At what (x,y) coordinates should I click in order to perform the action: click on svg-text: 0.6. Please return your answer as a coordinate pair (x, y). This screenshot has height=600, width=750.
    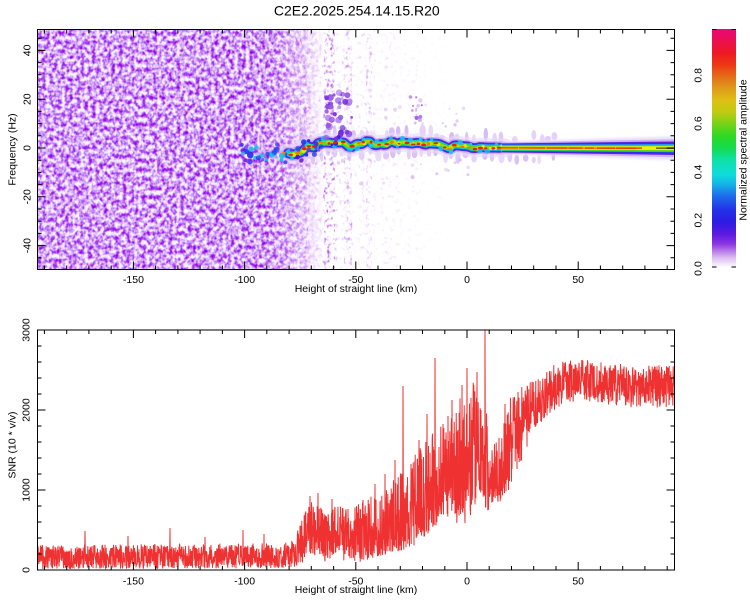
    Looking at the image, I should click on (699, 123).